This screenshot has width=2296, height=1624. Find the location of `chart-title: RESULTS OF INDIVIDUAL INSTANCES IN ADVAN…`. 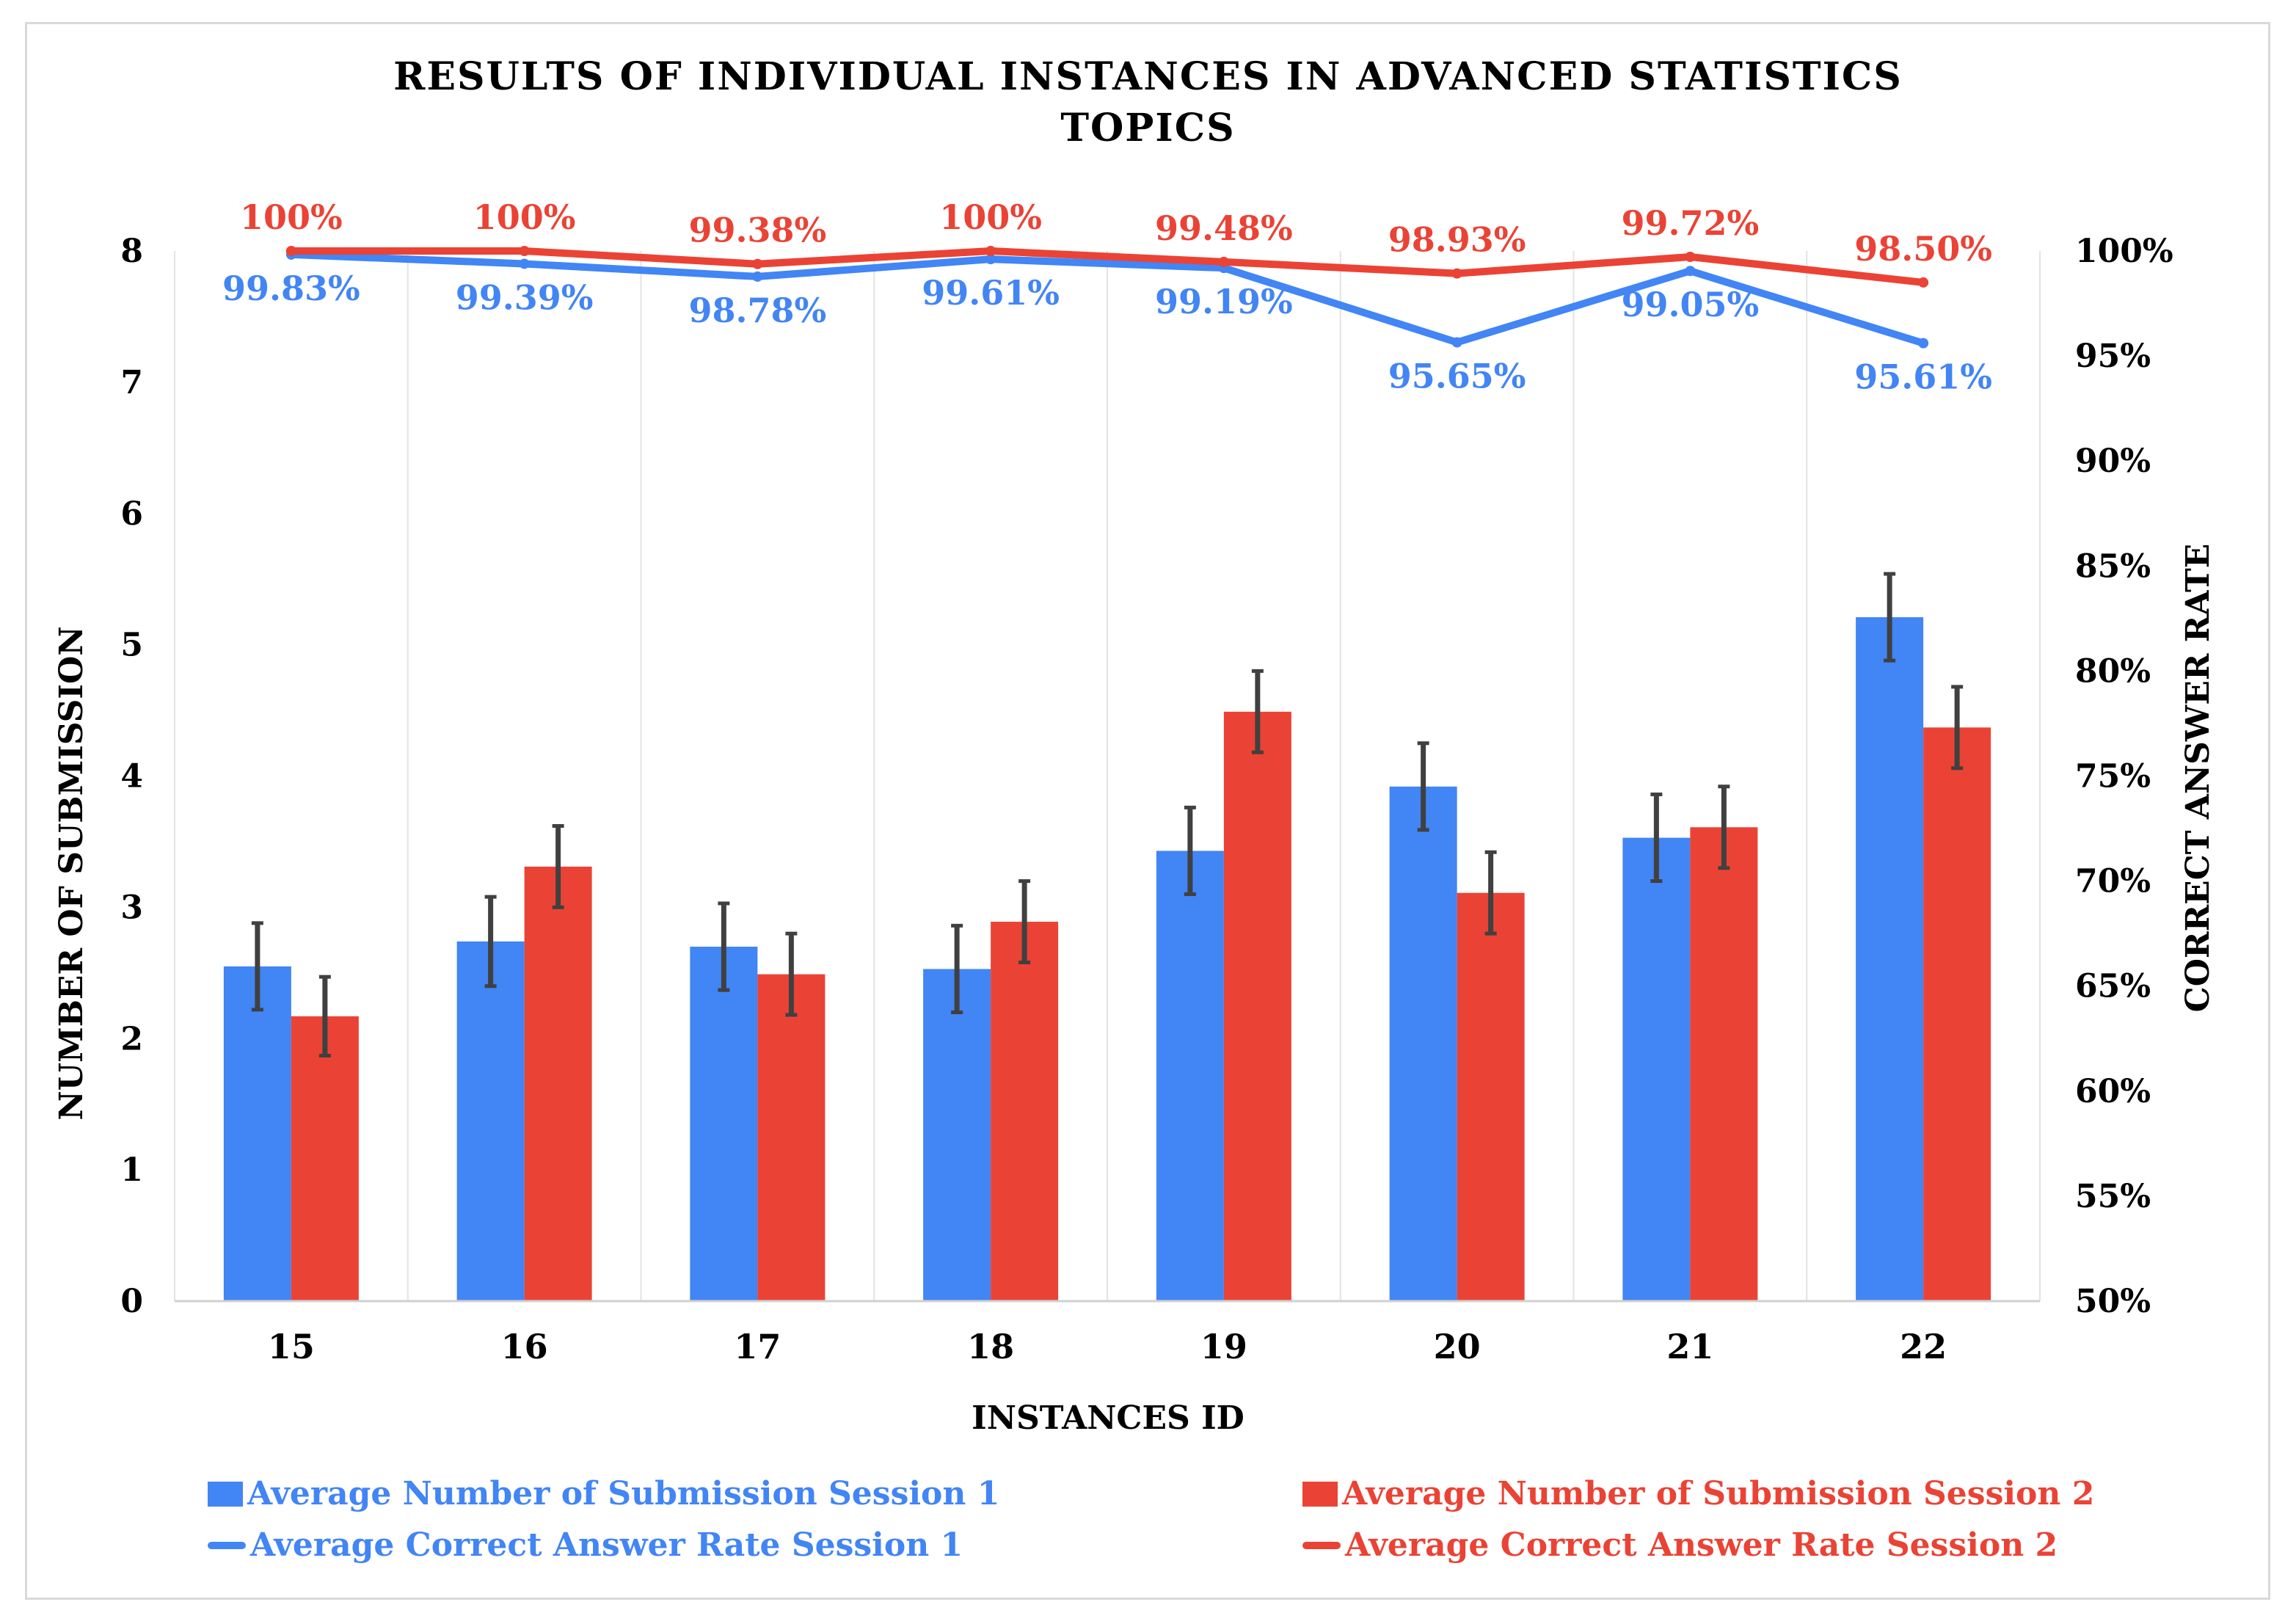

chart-title: RESULTS OF INDIVIDUAL INSTANCES IN ADVAN… is located at coordinates (1148, 102).